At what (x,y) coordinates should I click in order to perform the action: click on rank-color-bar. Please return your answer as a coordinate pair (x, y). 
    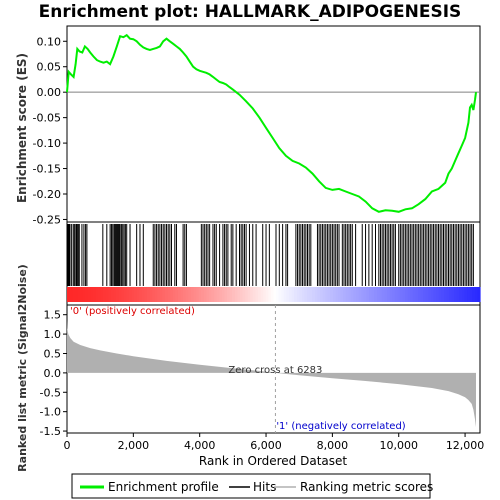
    Looking at the image, I should click on (274, 294).